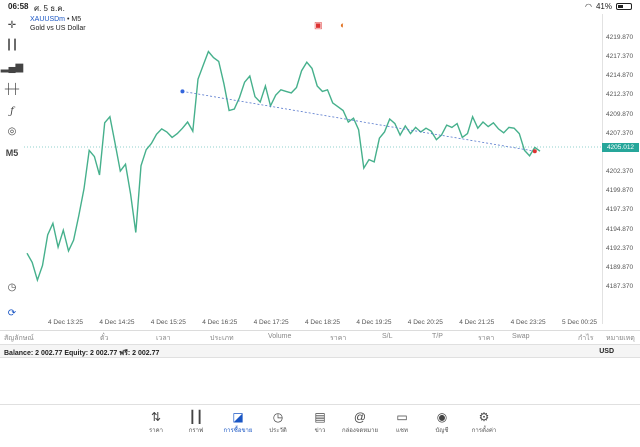 Image resolution: width=640 pixels, height=447 pixels. What do you see at coordinates (358, 121) in the screenshot?
I see `trendline` at bounding box center [358, 121].